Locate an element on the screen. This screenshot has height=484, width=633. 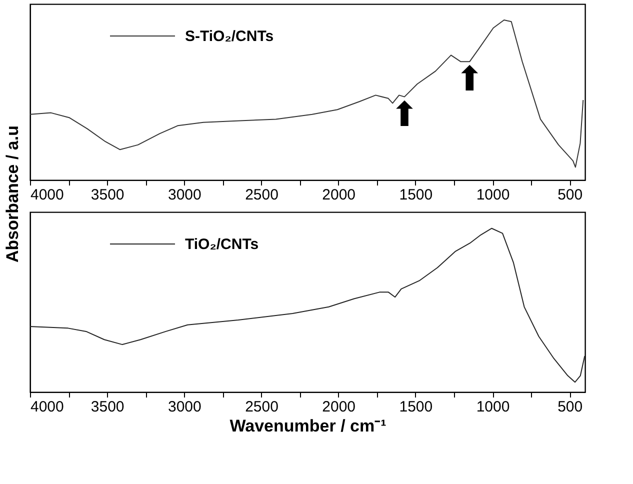
legend-label: S-TiO₂/CNTs is located at coordinates (229, 36).